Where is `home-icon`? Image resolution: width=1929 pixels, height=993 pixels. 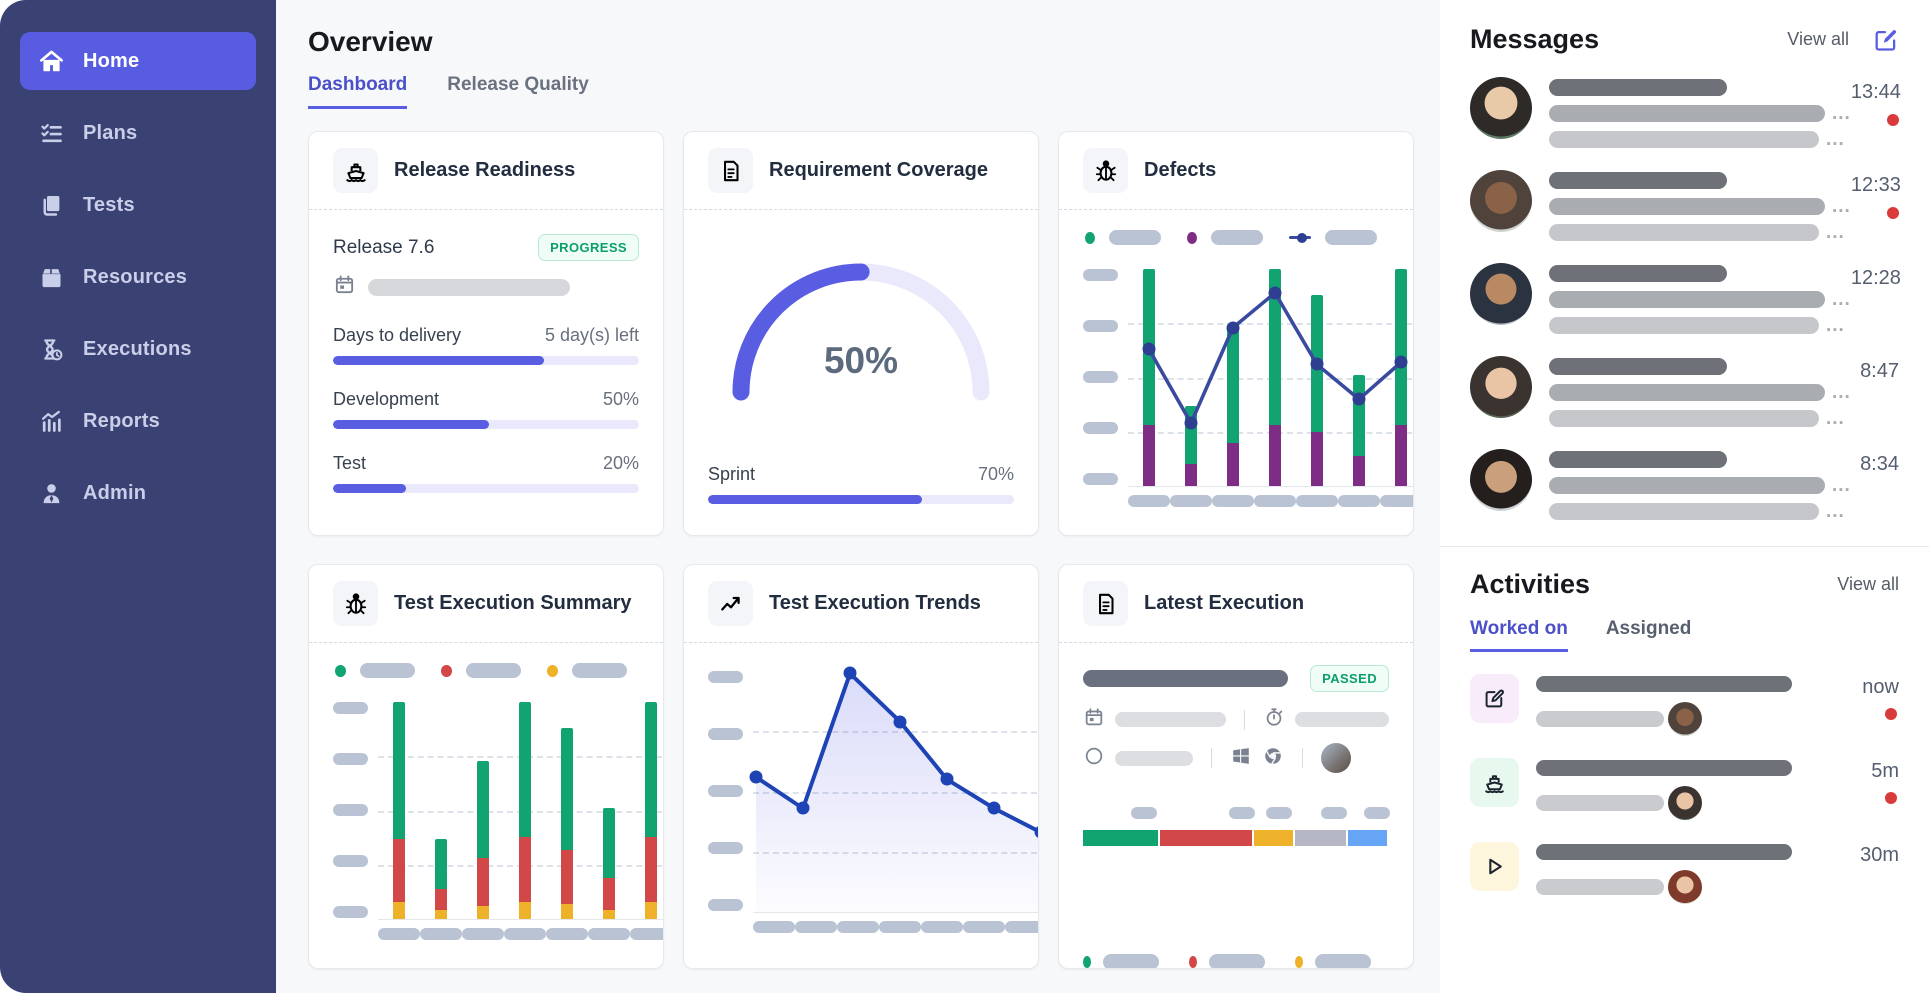 home-icon is located at coordinates (51, 61).